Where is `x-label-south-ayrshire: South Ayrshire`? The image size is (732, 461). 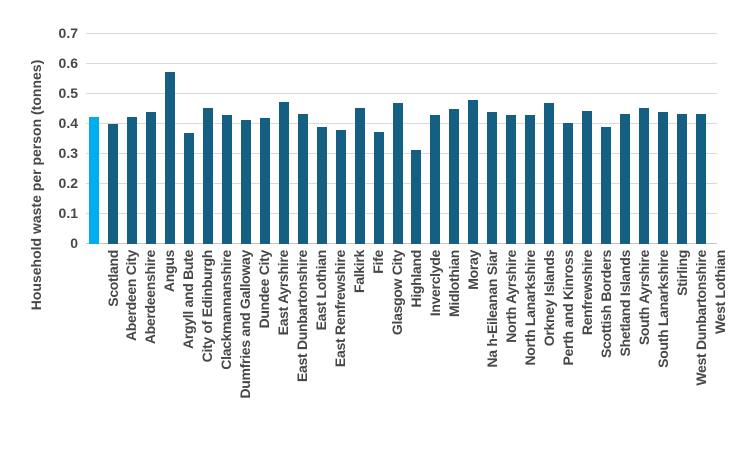 x-label-south-ayrshire: South Ayrshire is located at coordinates (643, 298).